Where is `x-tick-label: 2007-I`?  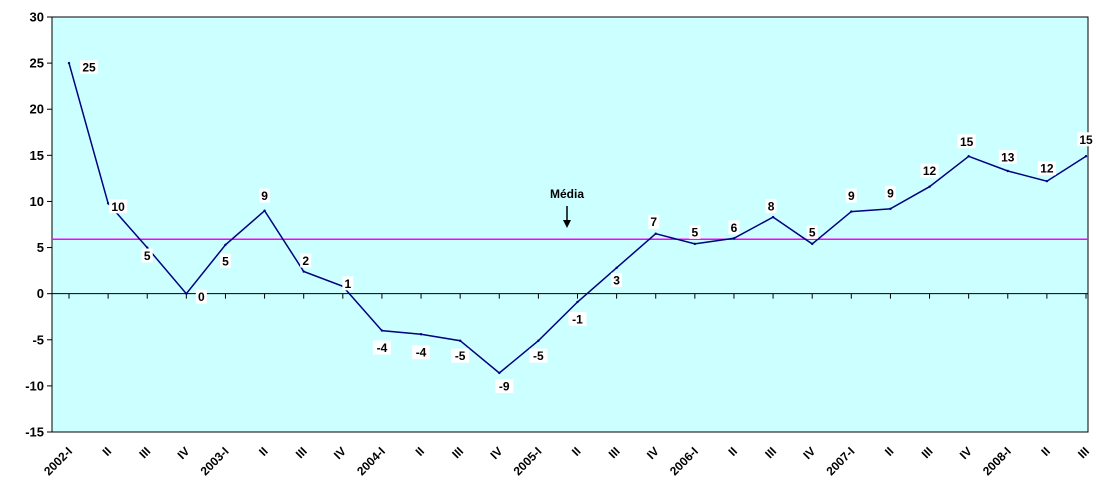
x-tick-label: 2007-I is located at coordinates (840, 461).